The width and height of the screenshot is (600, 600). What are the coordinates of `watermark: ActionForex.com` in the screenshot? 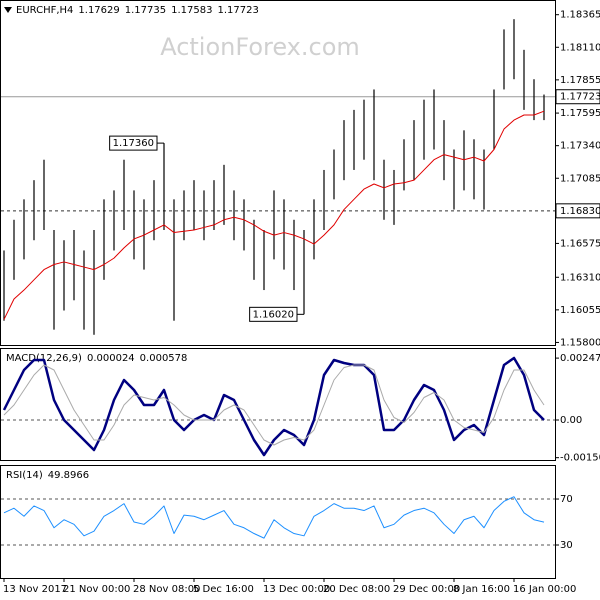 It's located at (260, 47).